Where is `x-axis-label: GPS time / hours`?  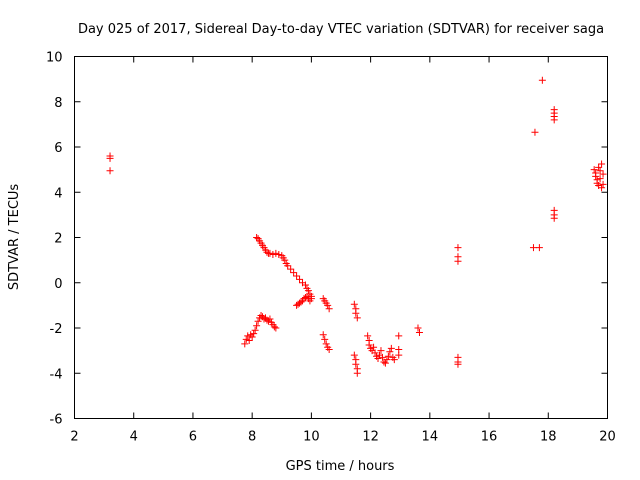
x-axis-label: GPS time / hours is located at coordinates (340, 466).